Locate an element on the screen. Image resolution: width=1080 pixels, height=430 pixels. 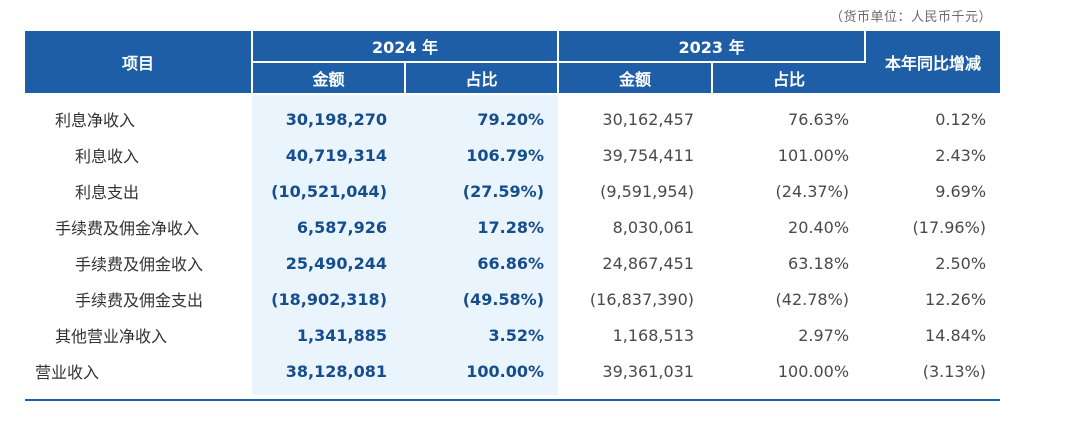
header-ratio-2023: 占比 is located at coordinates (789, 78).